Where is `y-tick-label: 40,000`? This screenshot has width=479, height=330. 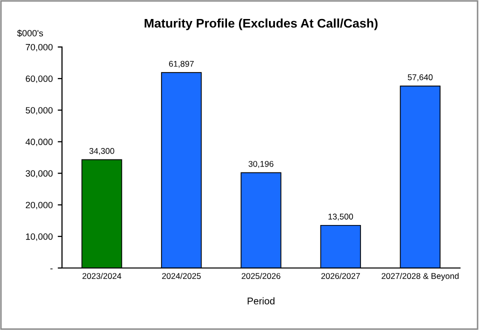 y-tick-label: 40,000 is located at coordinates (39, 142).